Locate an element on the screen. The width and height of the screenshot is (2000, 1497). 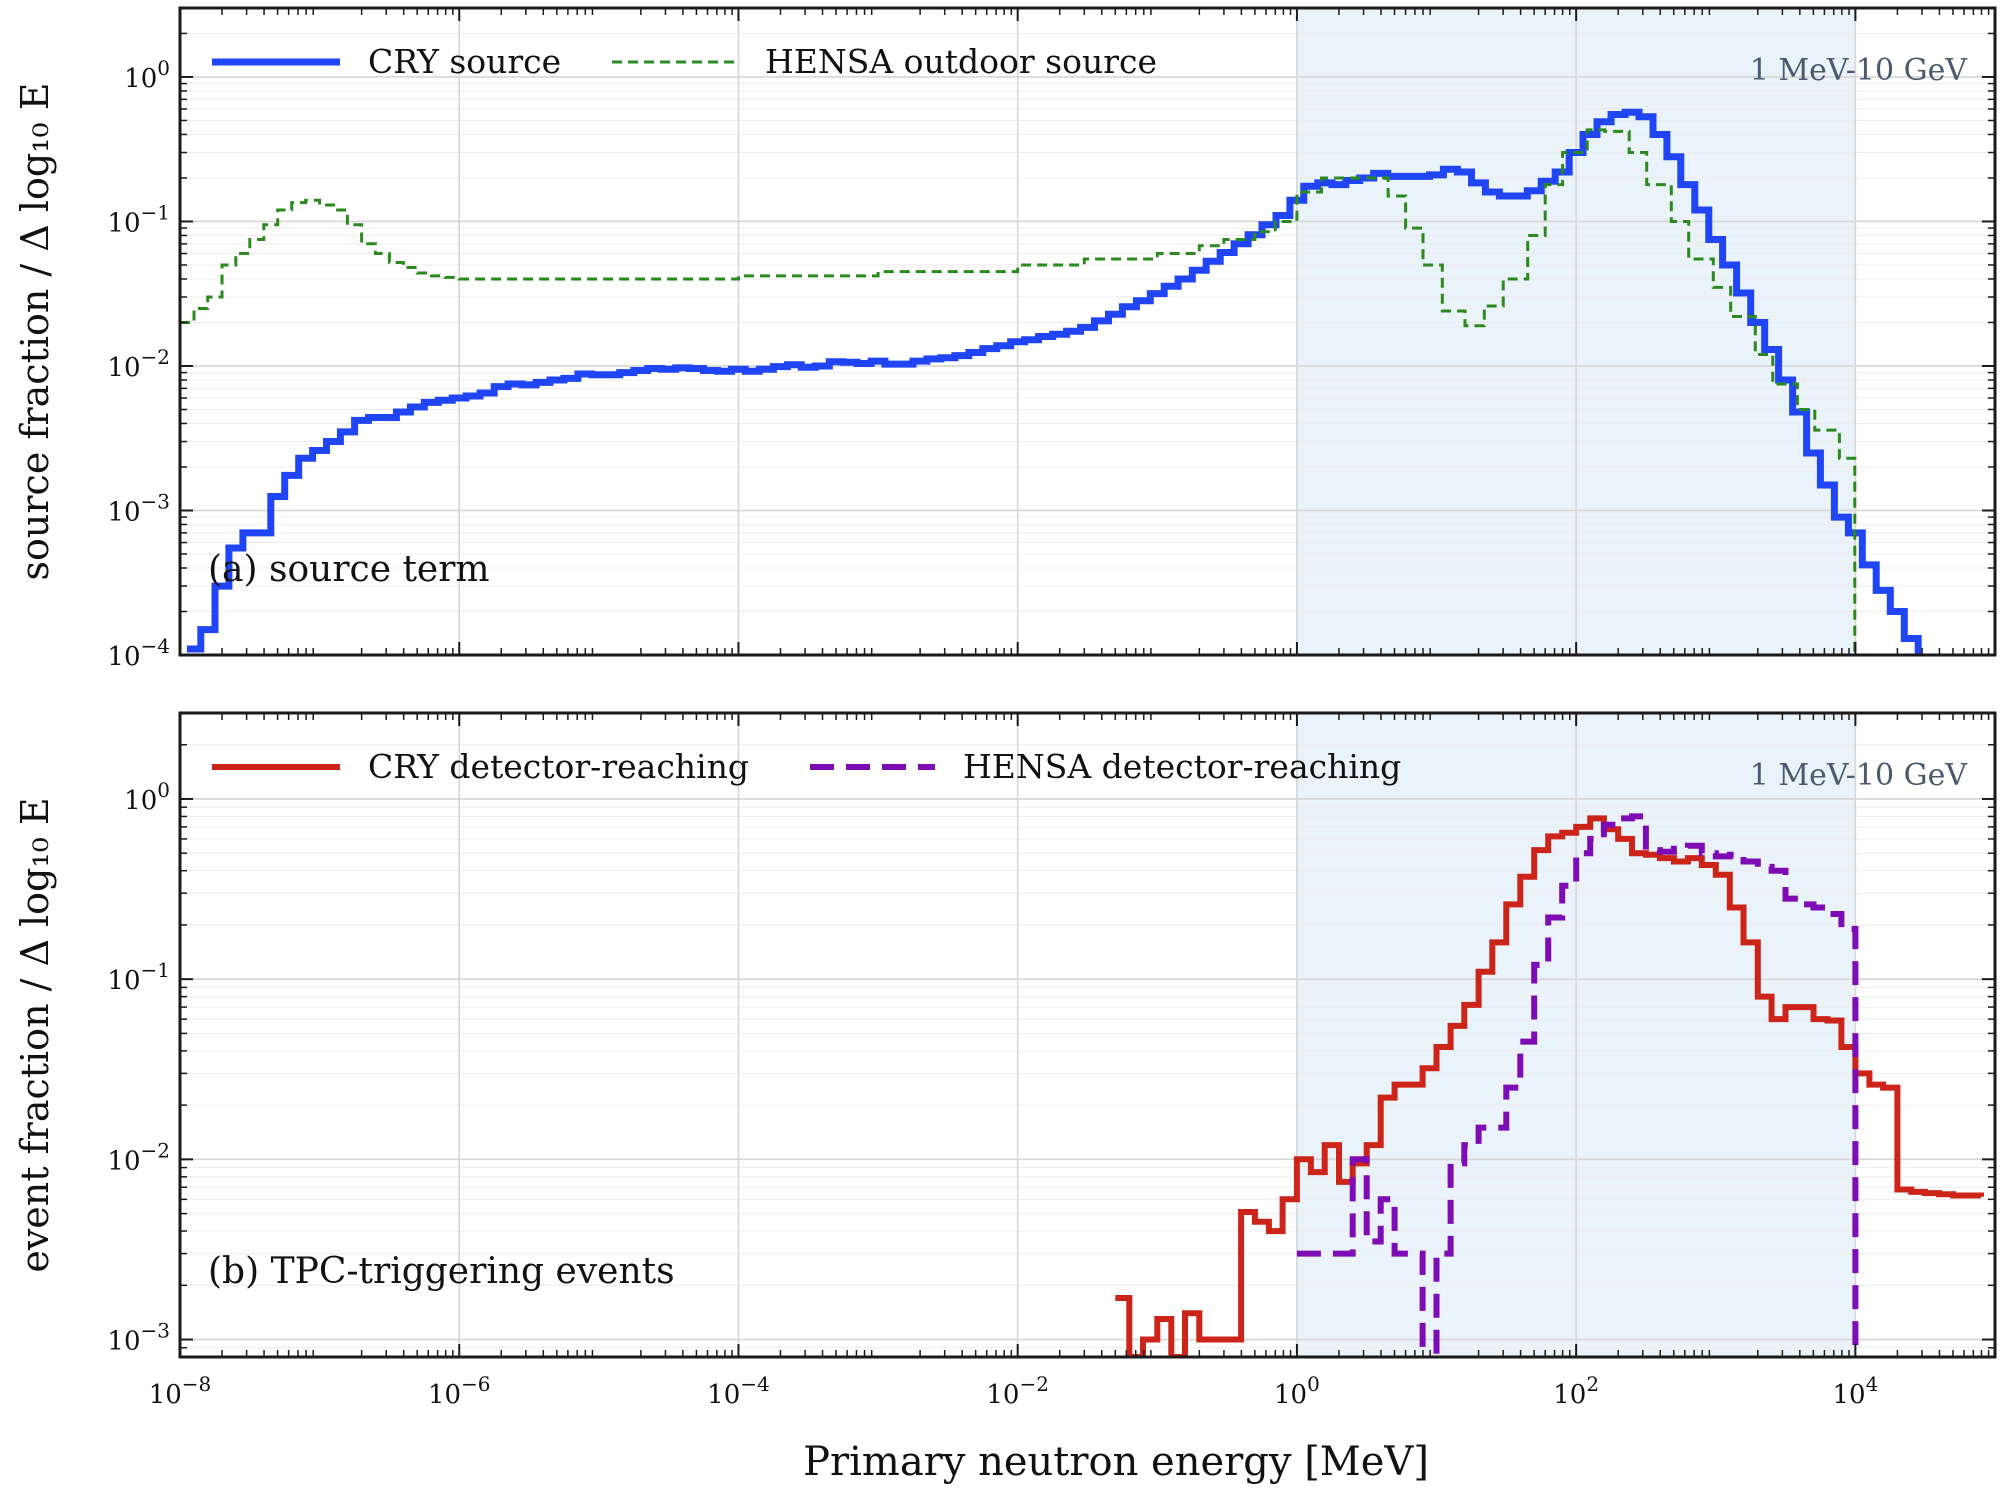
y-axis-label: event fraction / Δ log₁₀ E is located at coordinates (35, 1034).